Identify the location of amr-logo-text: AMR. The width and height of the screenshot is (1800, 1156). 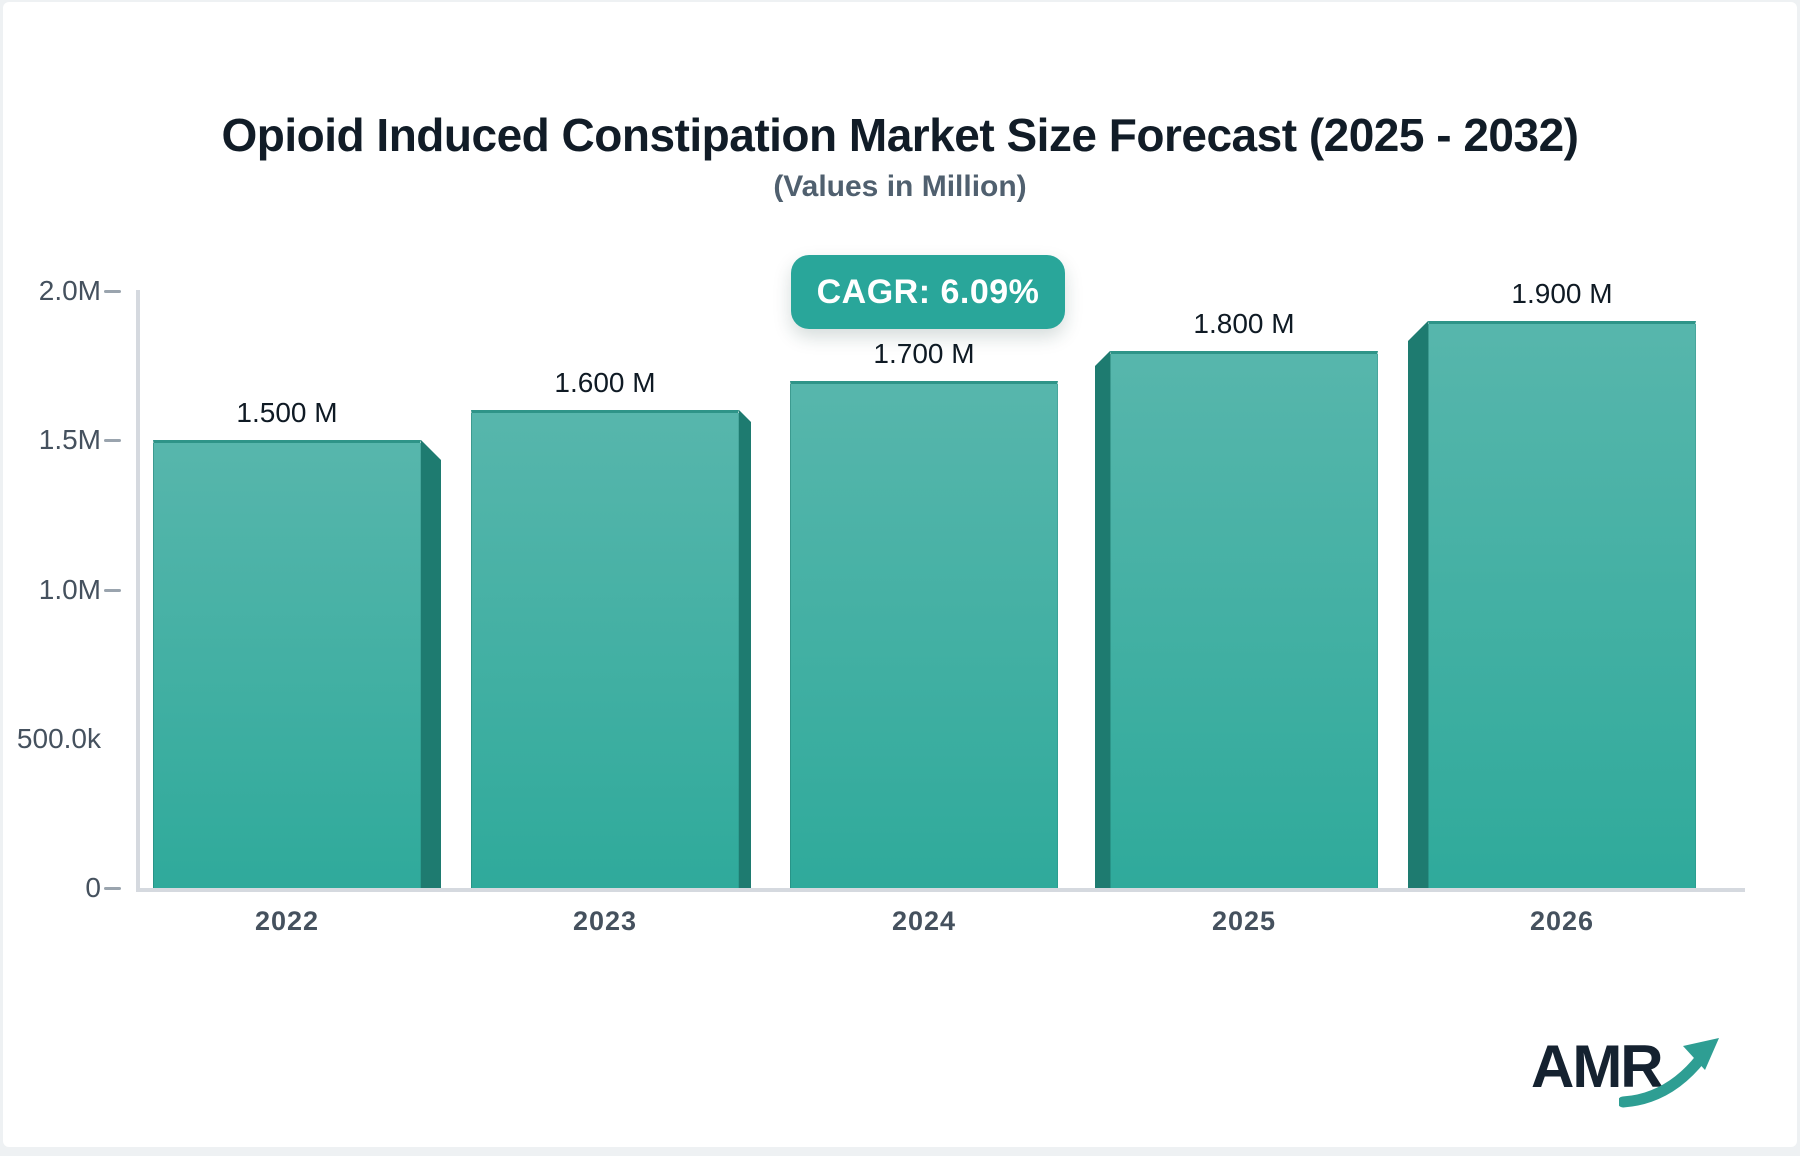
(1597, 1066).